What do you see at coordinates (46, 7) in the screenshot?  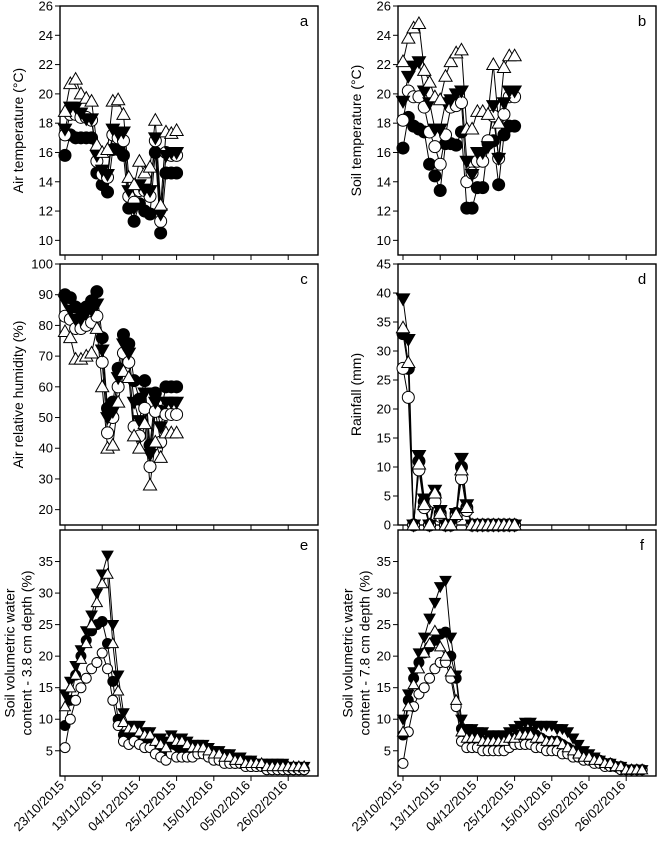 I see `y-tick-label: 26` at bounding box center [46, 7].